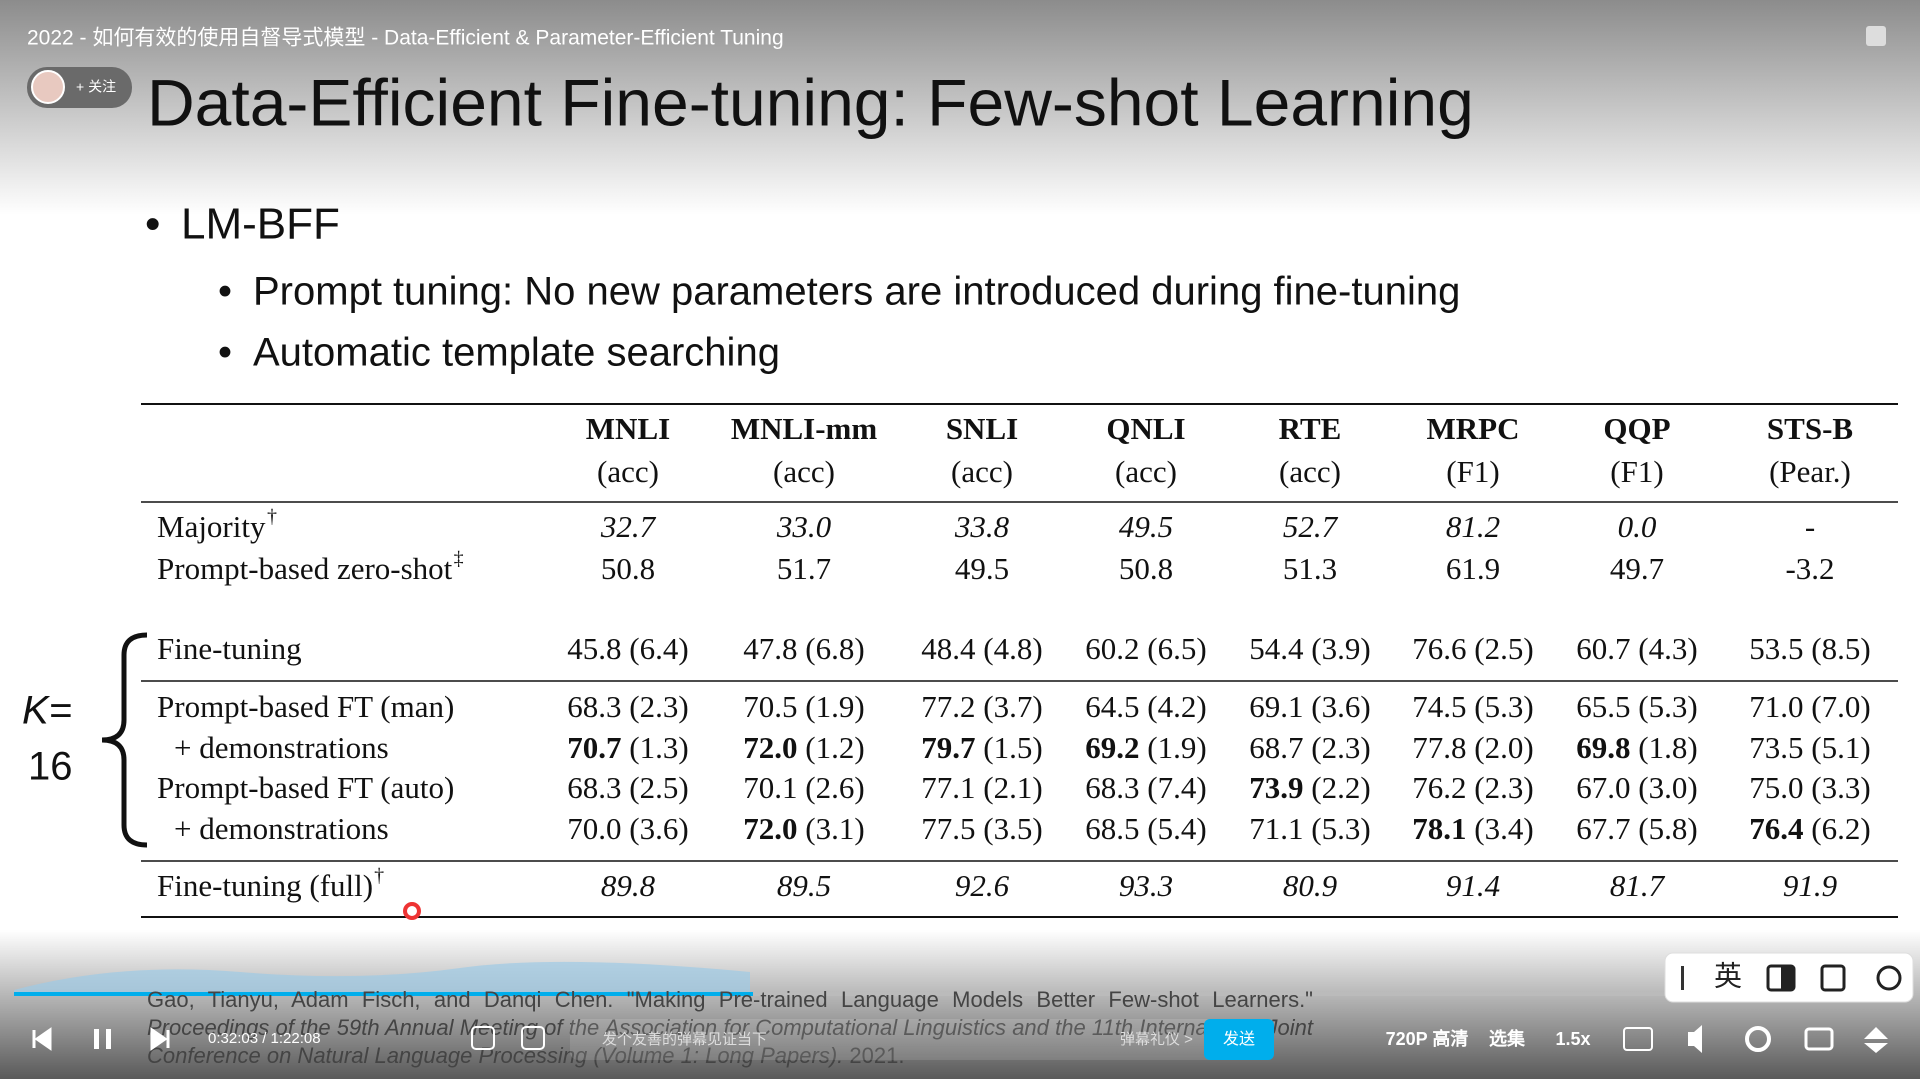  Describe the element at coordinates (803, 706) in the screenshot. I see `table-cell: 70.5 (1.9)` at that location.